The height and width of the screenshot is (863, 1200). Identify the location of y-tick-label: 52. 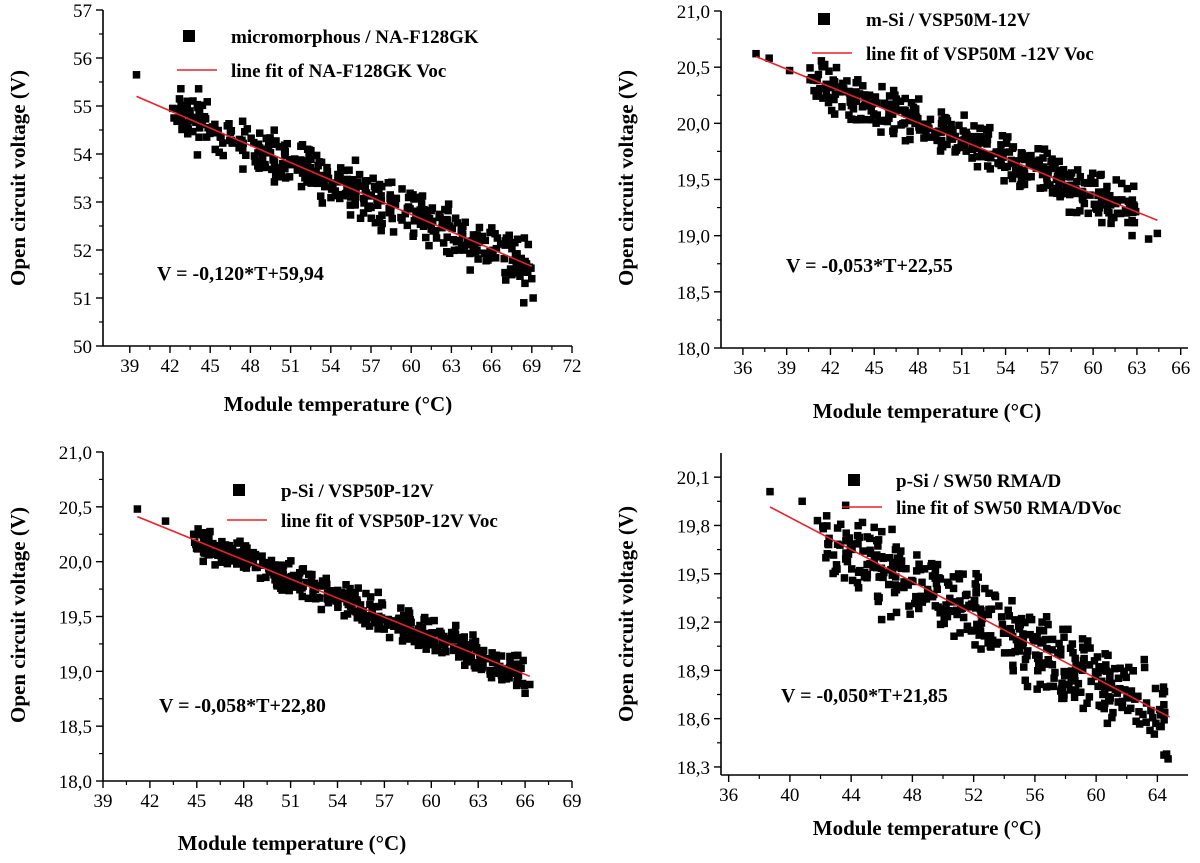
(82, 251).